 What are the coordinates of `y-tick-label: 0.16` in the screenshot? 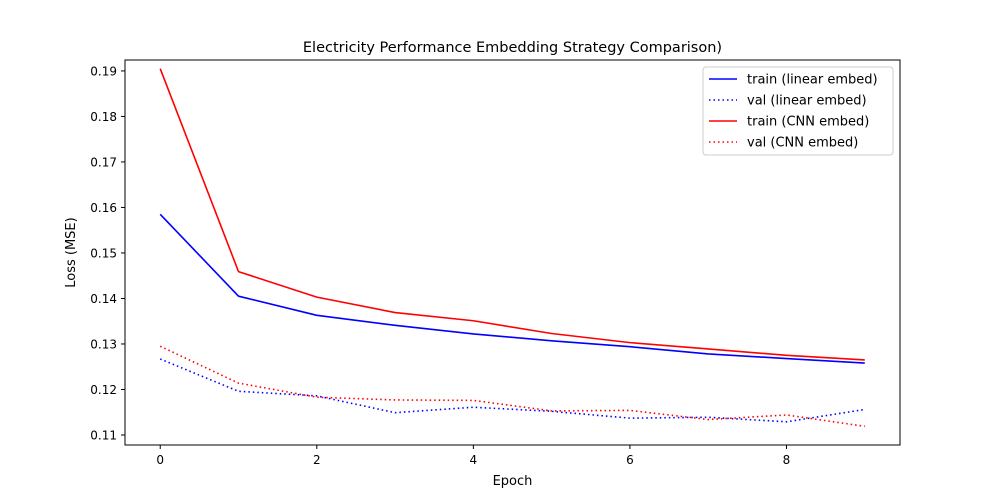 It's located at (103, 208).